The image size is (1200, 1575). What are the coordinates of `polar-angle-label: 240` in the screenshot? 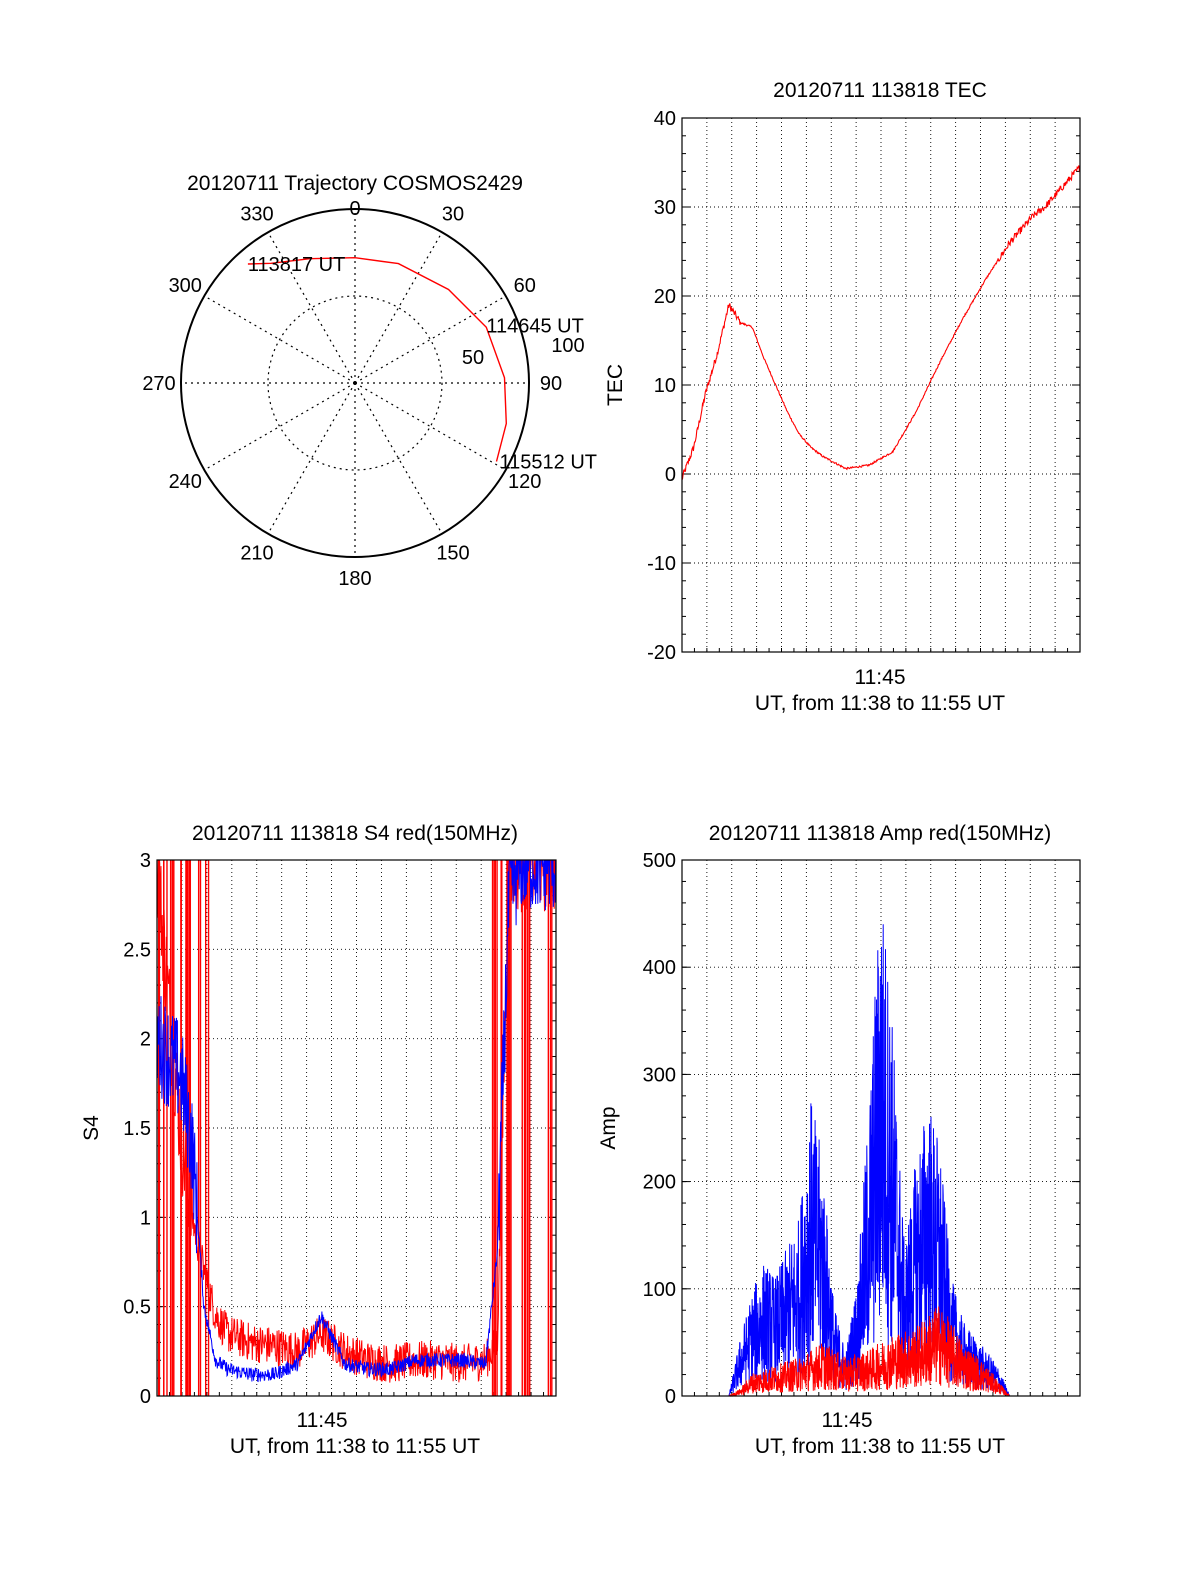 It's located at (185, 482).